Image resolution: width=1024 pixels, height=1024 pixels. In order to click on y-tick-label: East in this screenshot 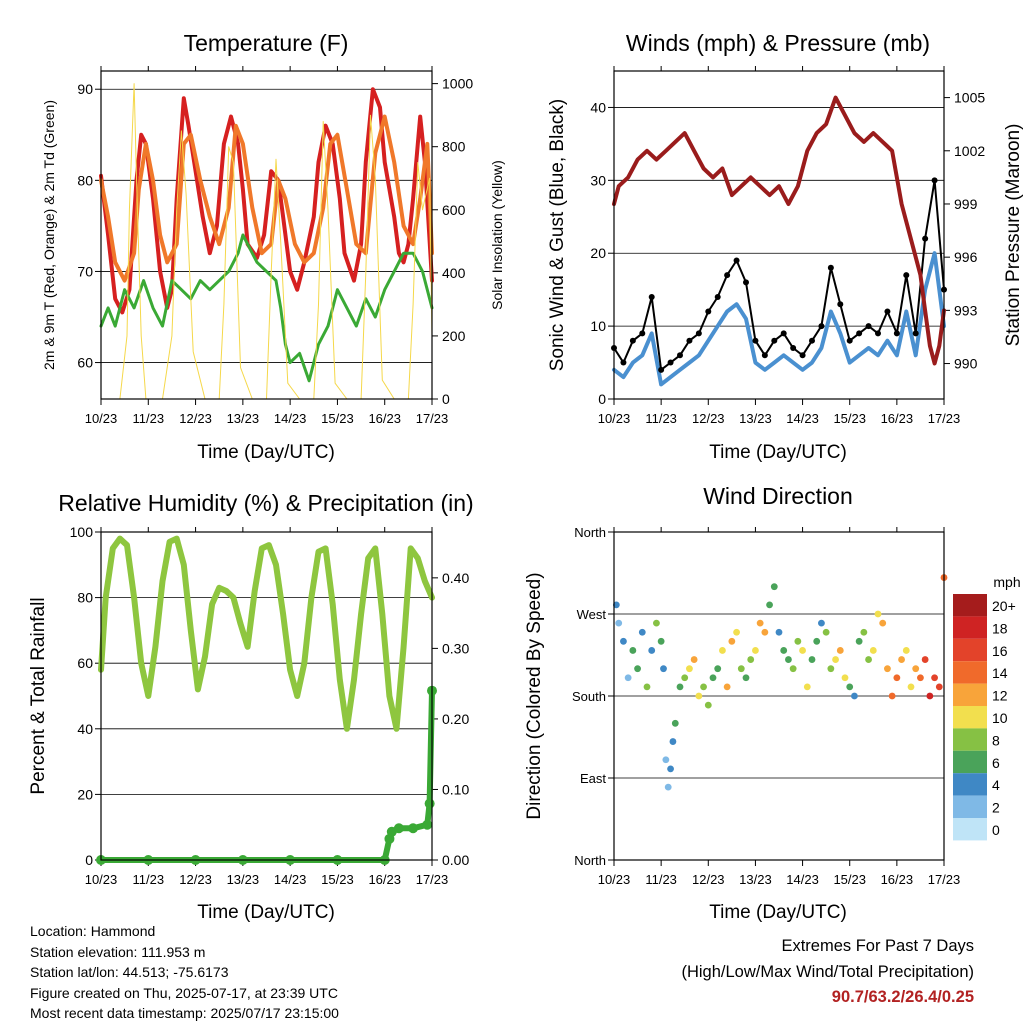, I will do `click(593, 778)`.